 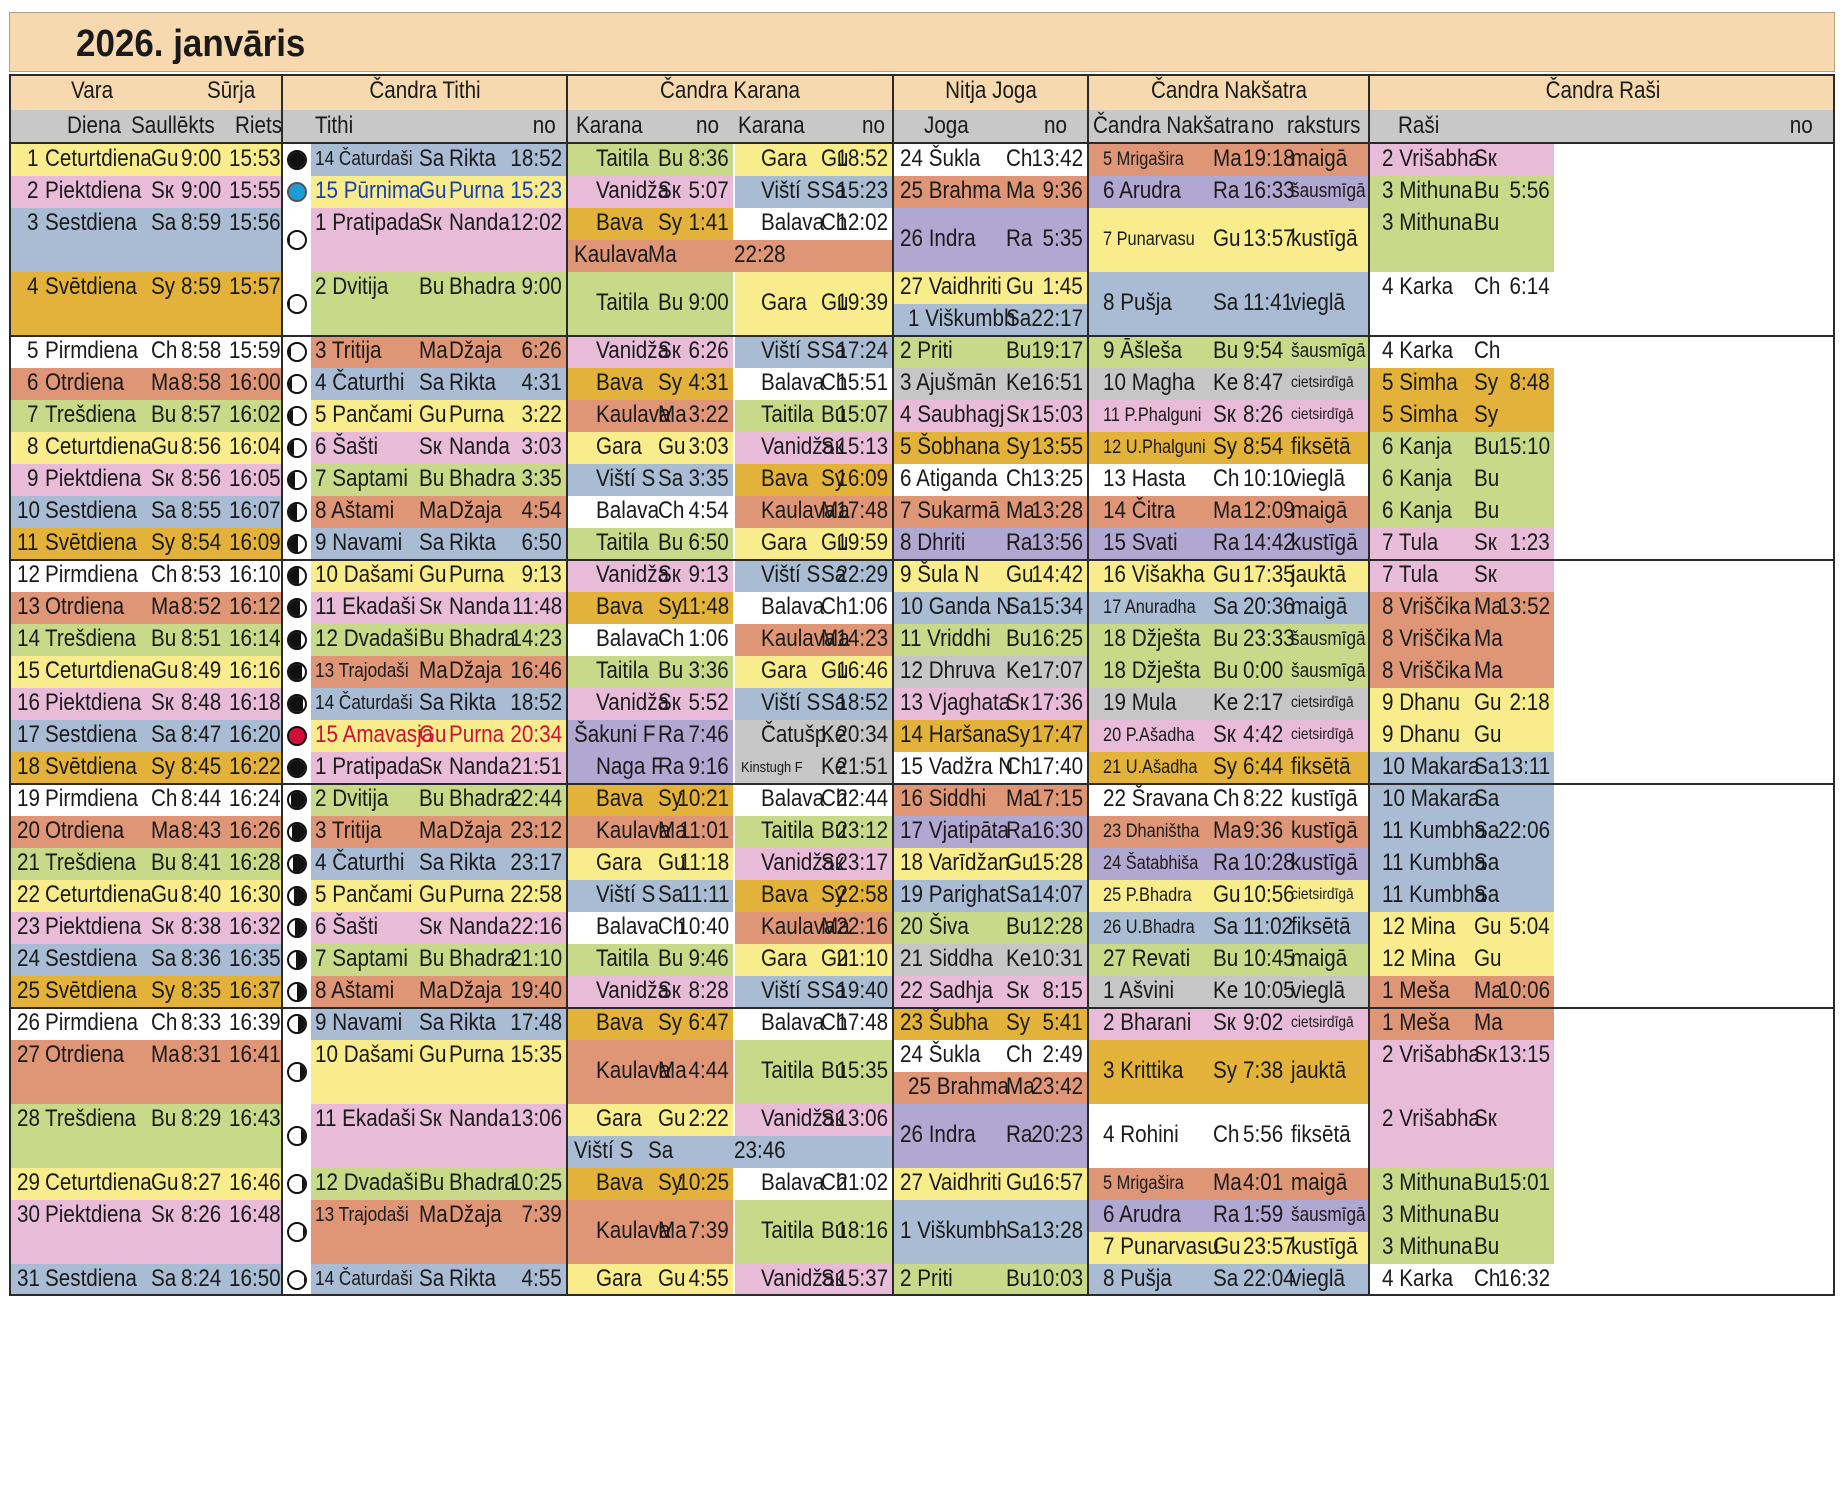 What do you see at coordinates (951, 1182) in the screenshot?
I see `joga-name: 27 Vaidhriti` at bounding box center [951, 1182].